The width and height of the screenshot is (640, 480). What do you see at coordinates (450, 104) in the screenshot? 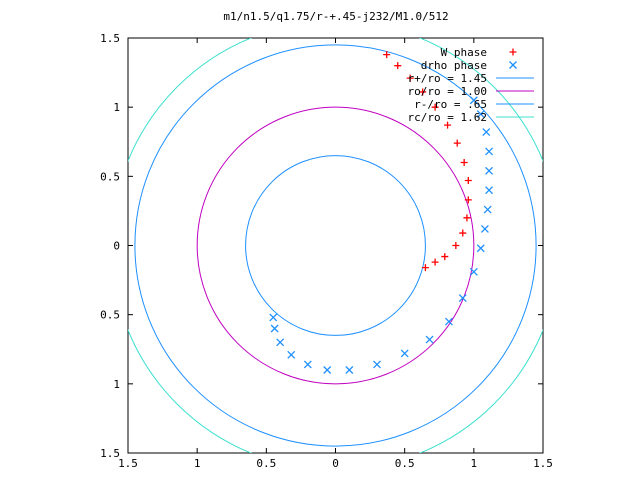
I see `legend-label: r-/ro = .65` at bounding box center [450, 104].